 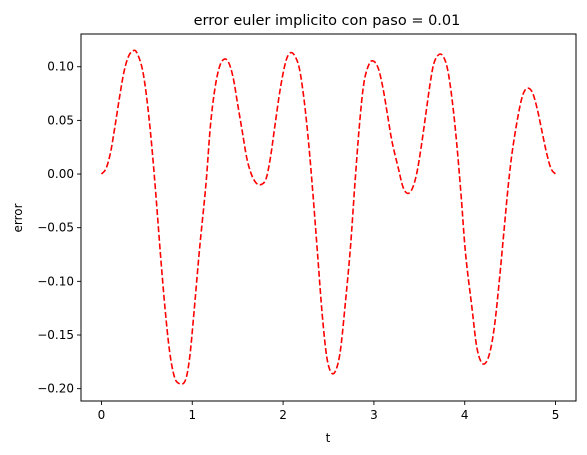 What do you see at coordinates (327, 21) in the screenshot?
I see `chart-title: error euler implicito con paso = 0.01` at bounding box center [327, 21].